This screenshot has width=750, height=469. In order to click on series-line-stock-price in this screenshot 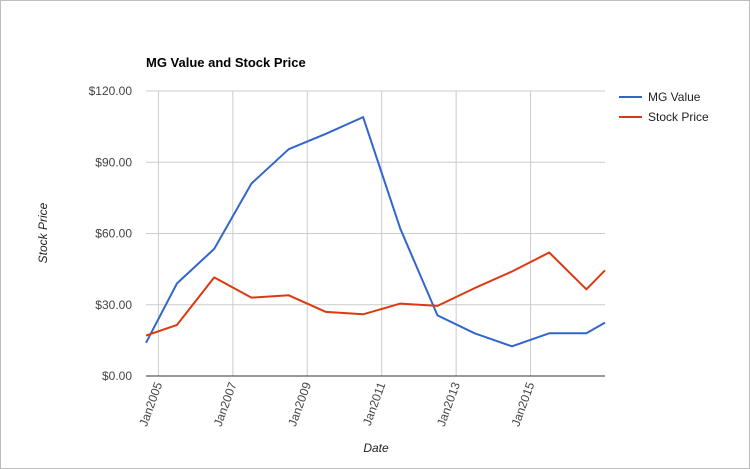, I will do `click(375, 294)`.